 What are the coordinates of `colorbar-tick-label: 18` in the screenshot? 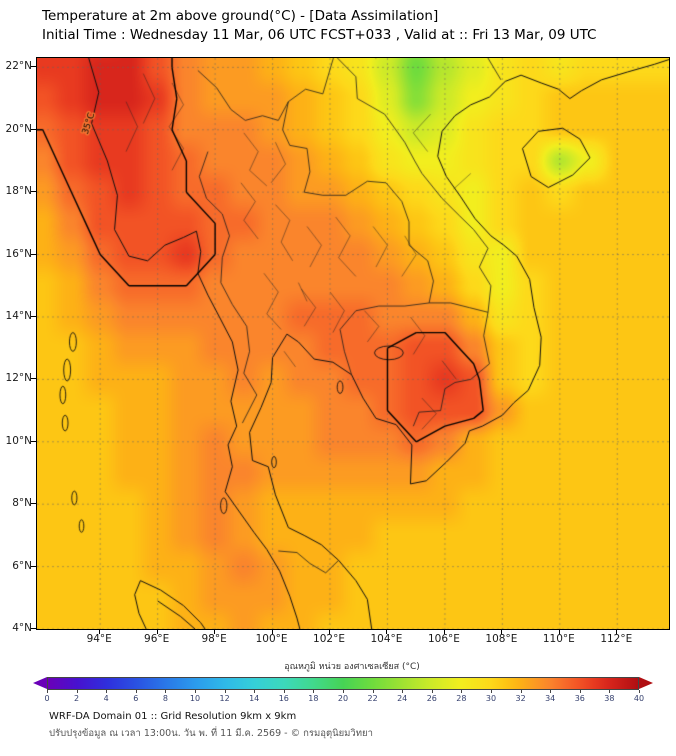 It's located at (313, 698).